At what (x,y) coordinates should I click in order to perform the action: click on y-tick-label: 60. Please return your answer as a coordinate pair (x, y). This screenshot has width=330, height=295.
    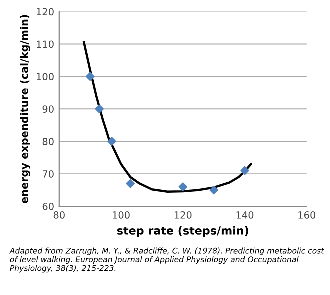
    Looking at the image, I should click on (48, 206).